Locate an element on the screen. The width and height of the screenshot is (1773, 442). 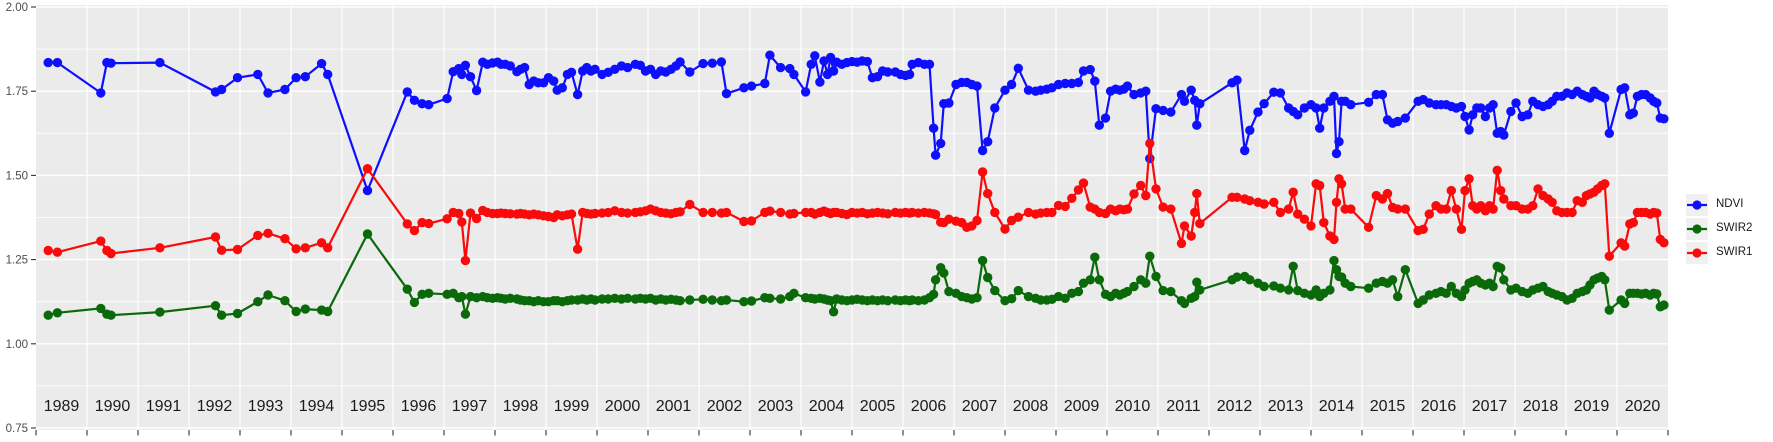
x-axis-label: 2010 is located at coordinates (1133, 406).